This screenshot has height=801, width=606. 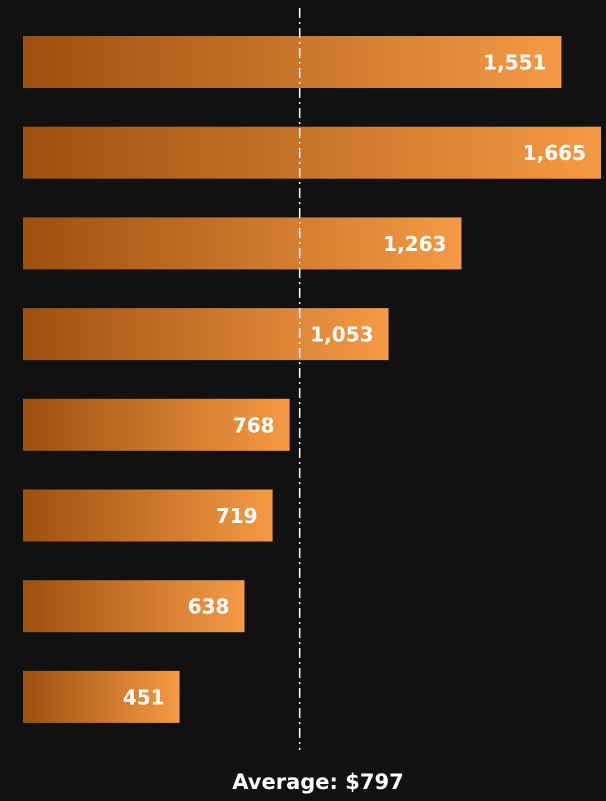 I want to click on data-label: 451, so click(x=144, y=697).